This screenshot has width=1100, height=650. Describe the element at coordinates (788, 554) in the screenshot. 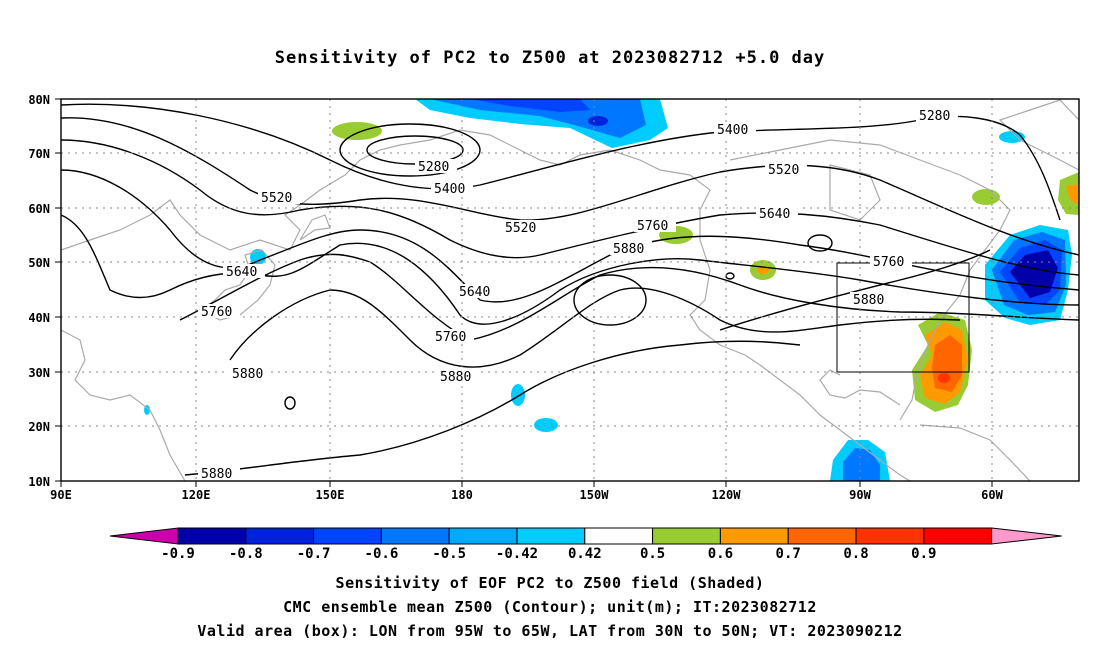

I see `colorbar-label: 0.7` at that location.